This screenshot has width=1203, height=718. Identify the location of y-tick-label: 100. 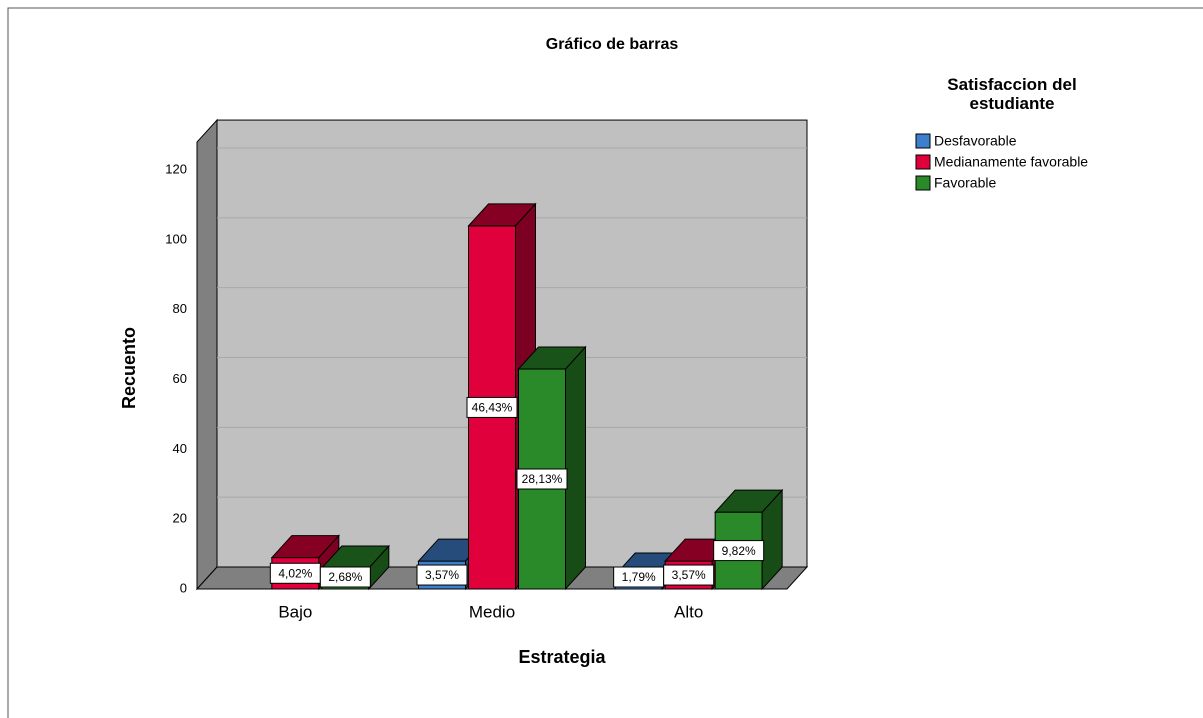
(176, 238).